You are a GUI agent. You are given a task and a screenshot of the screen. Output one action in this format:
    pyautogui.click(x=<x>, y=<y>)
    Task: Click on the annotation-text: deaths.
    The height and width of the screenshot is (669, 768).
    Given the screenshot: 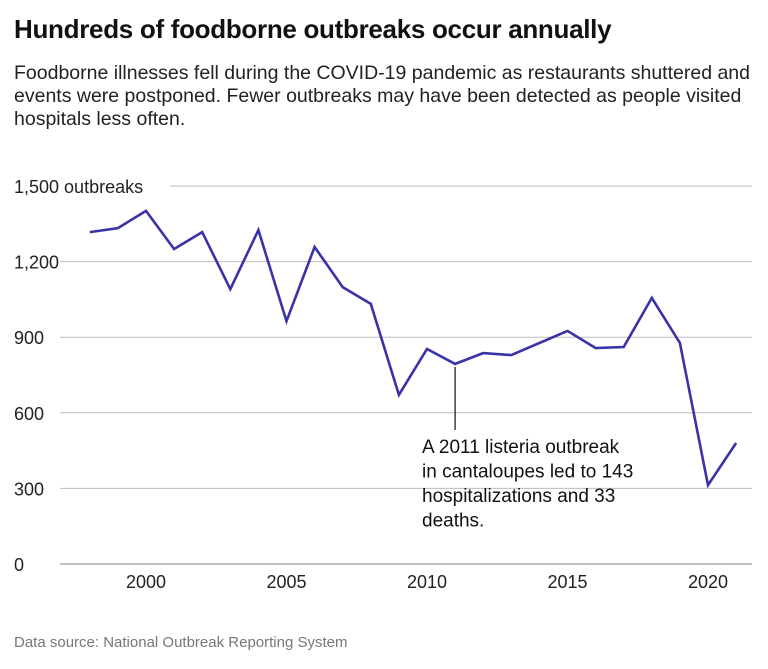 What is the action you would take?
    pyautogui.click(x=453, y=521)
    